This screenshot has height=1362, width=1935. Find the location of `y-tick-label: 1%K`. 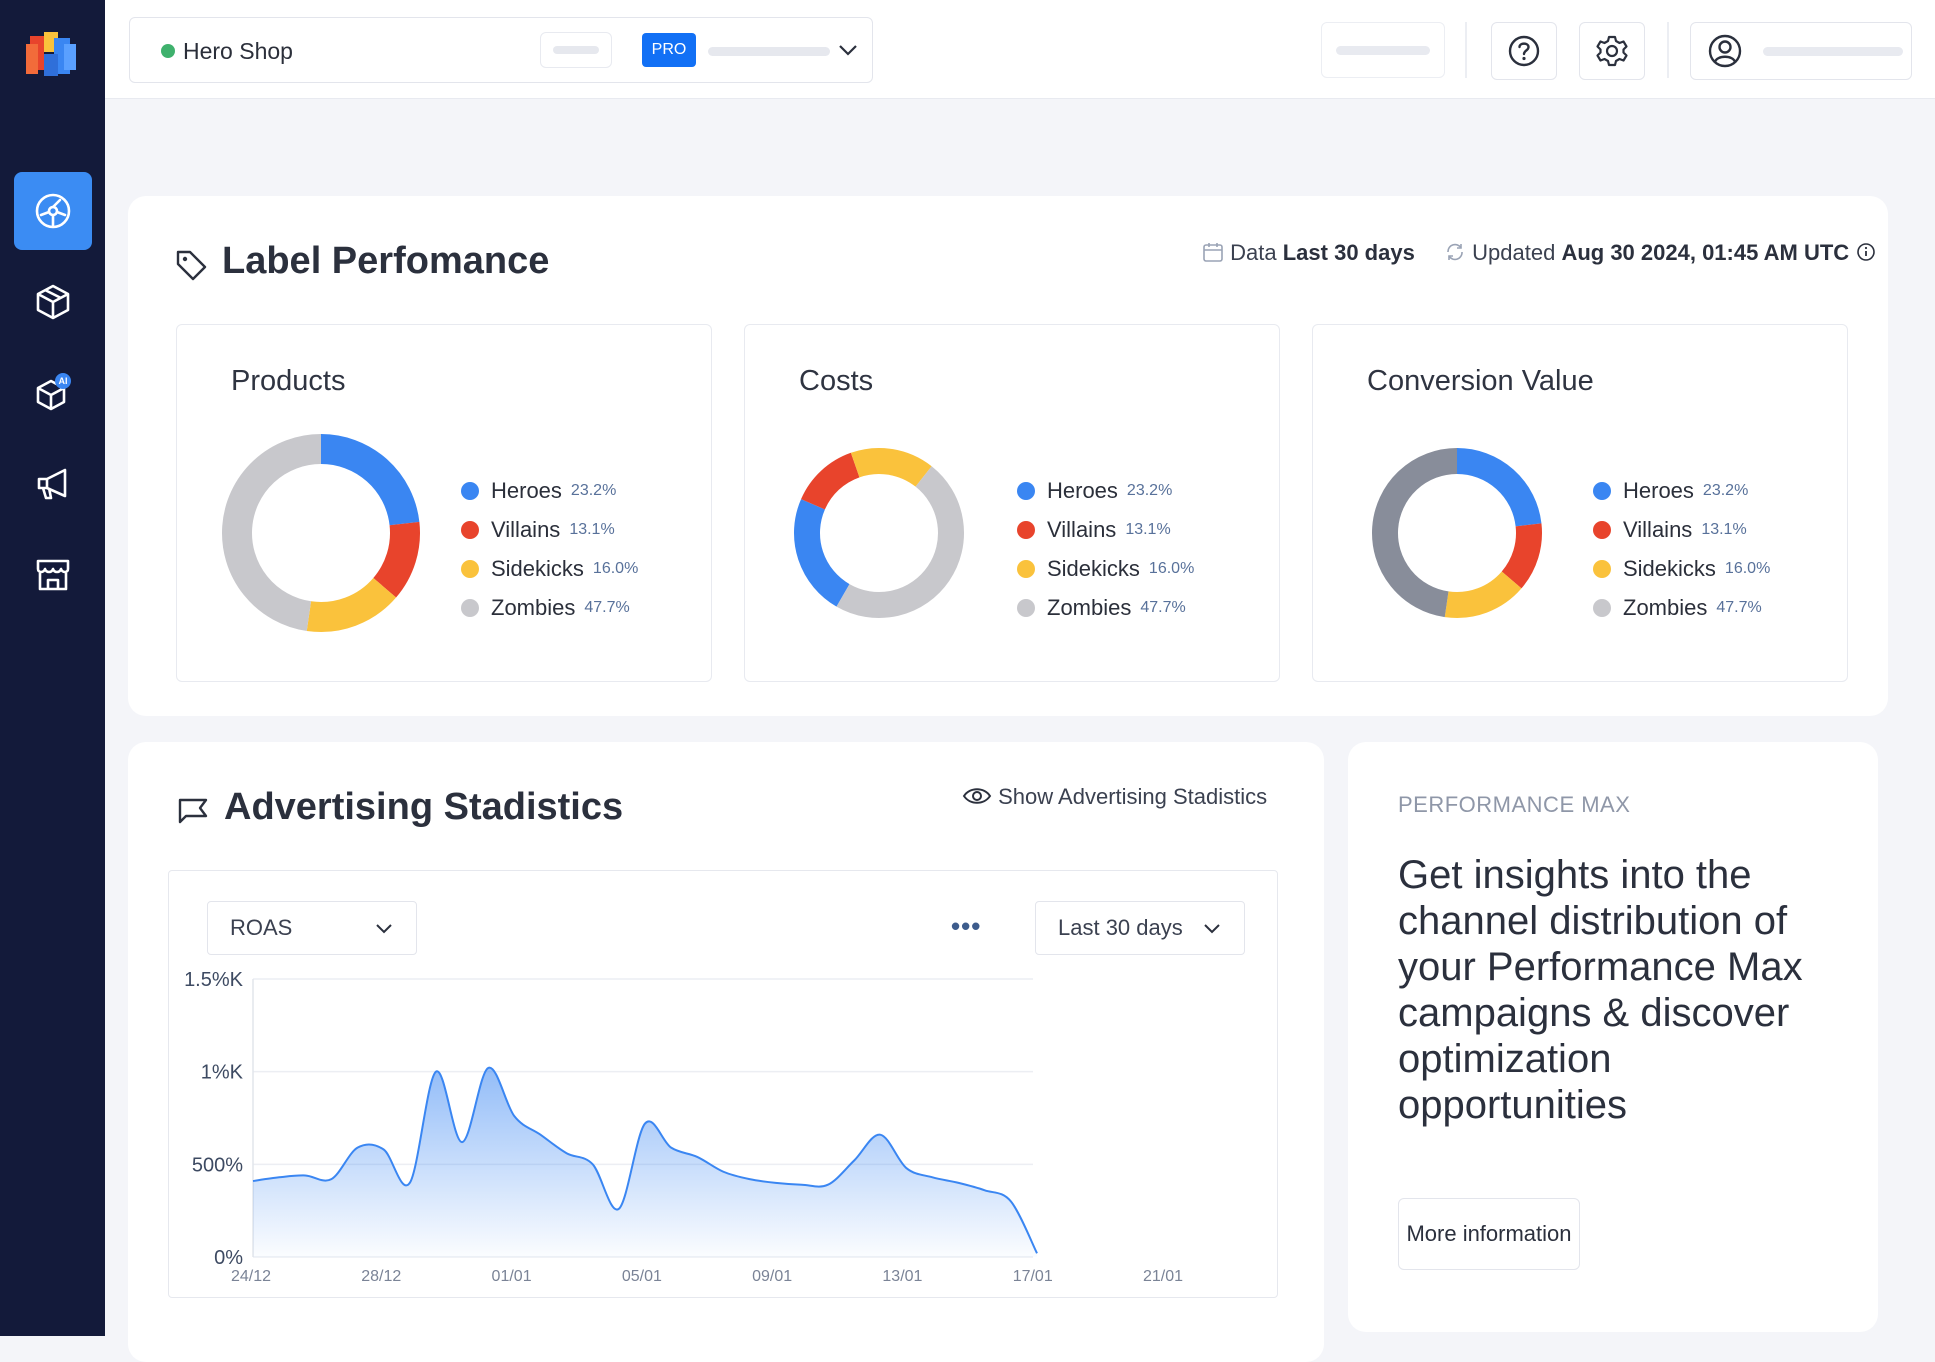

y-tick-label: 1%K is located at coordinates (222, 1073).